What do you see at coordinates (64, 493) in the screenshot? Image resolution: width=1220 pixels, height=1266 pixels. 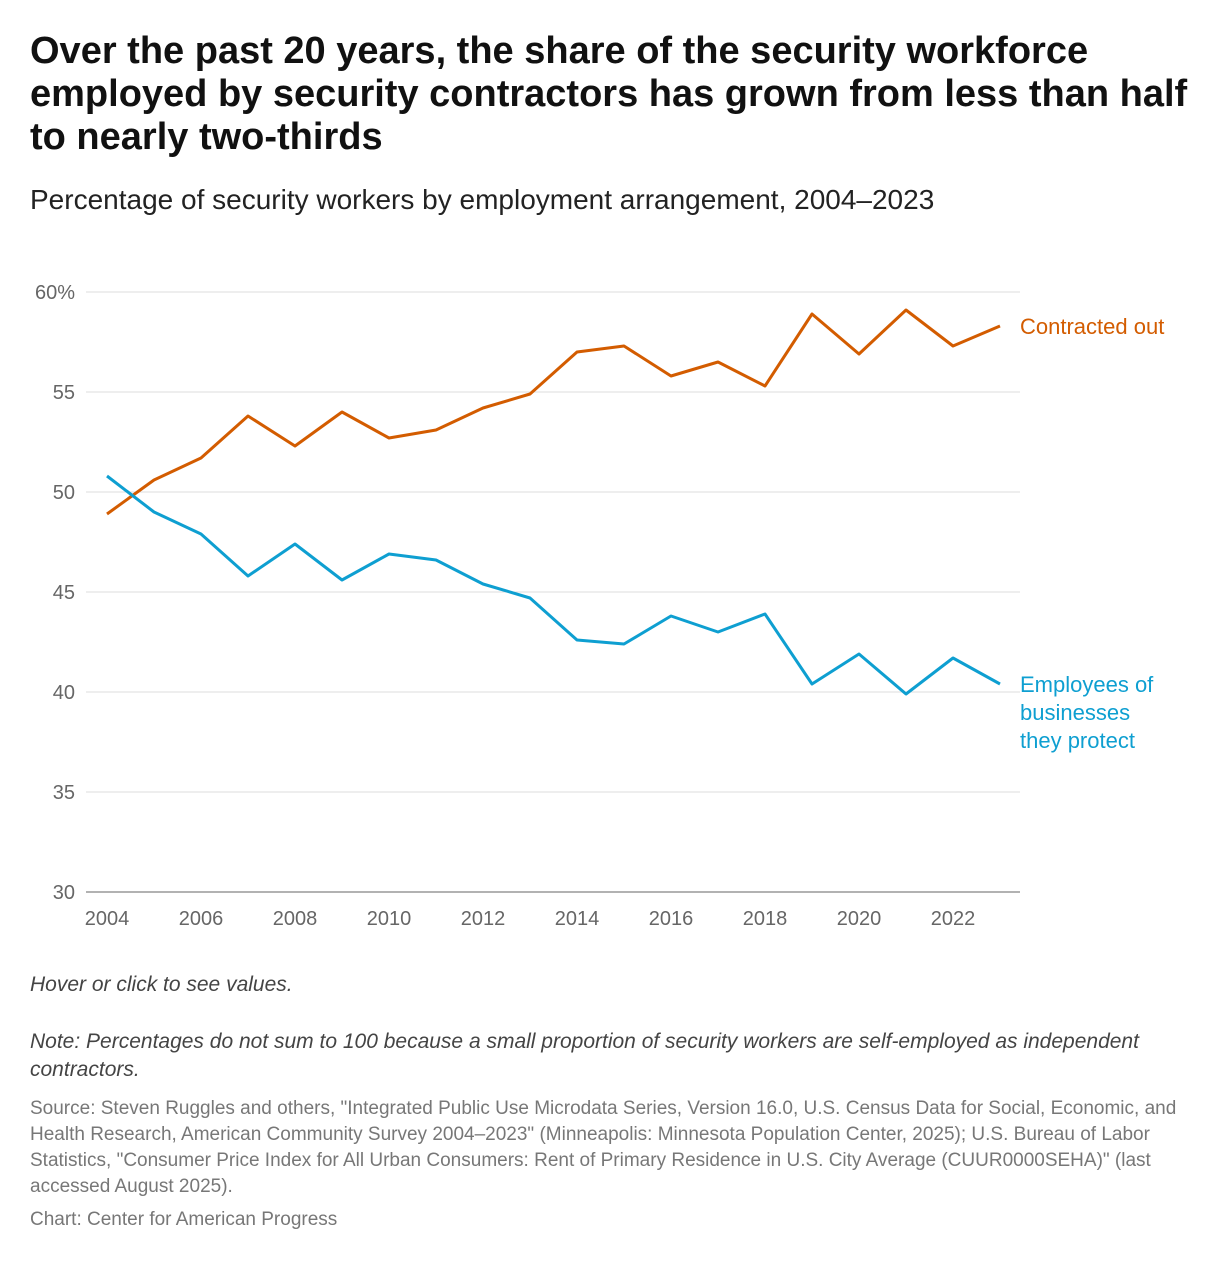 I see `y-tick-label: 50` at bounding box center [64, 493].